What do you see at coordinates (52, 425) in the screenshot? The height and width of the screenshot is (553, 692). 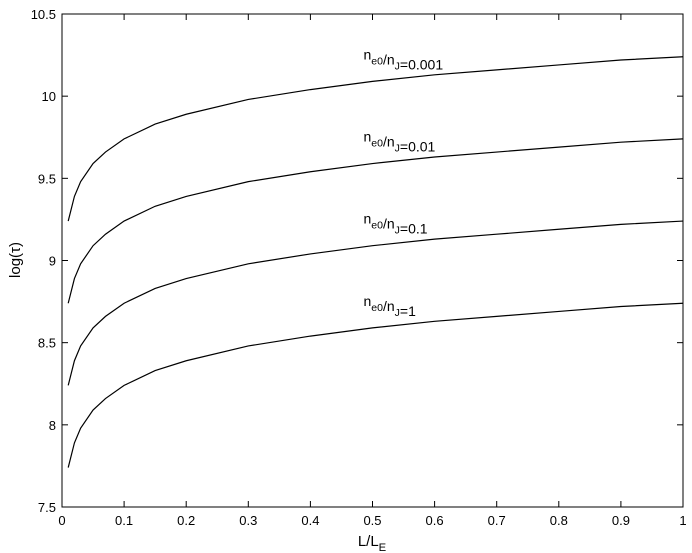 I see `y-tick-label: 8` at bounding box center [52, 425].